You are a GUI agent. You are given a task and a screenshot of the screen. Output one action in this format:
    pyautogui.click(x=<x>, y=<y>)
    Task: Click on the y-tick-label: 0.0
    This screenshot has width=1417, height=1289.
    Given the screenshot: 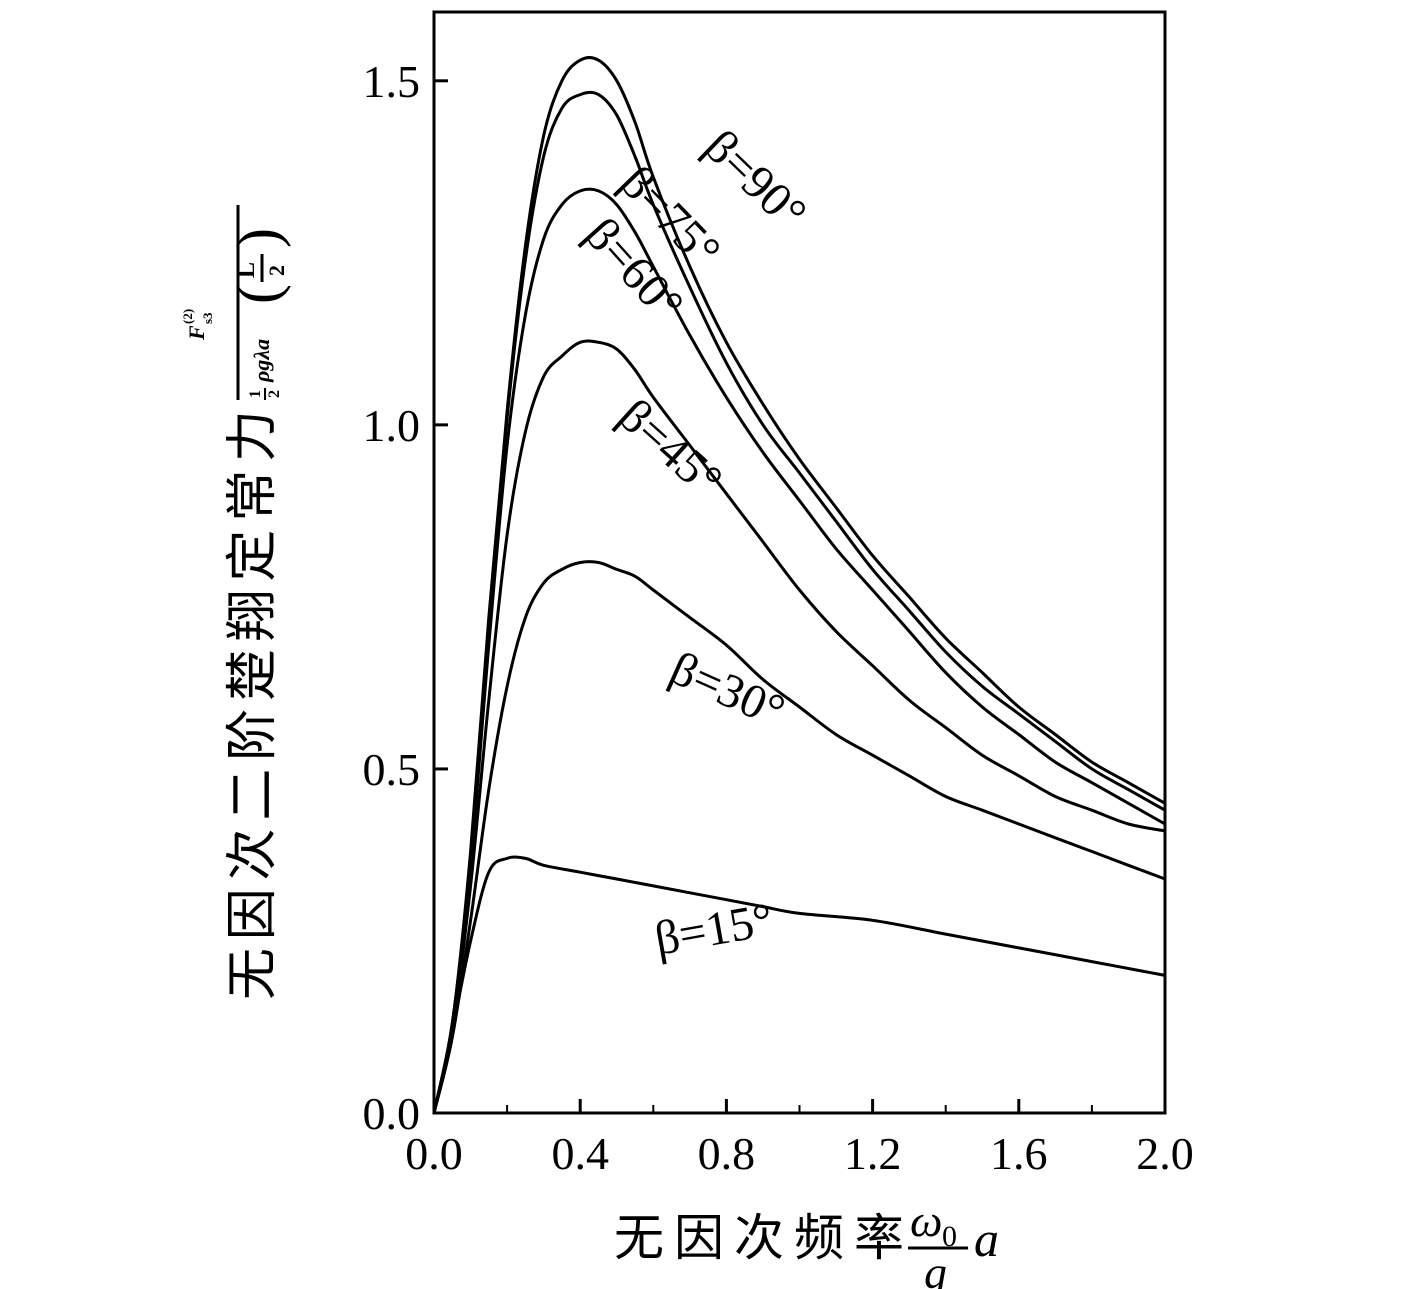 What is the action you would take?
    pyautogui.click(x=392, y=1113)
    